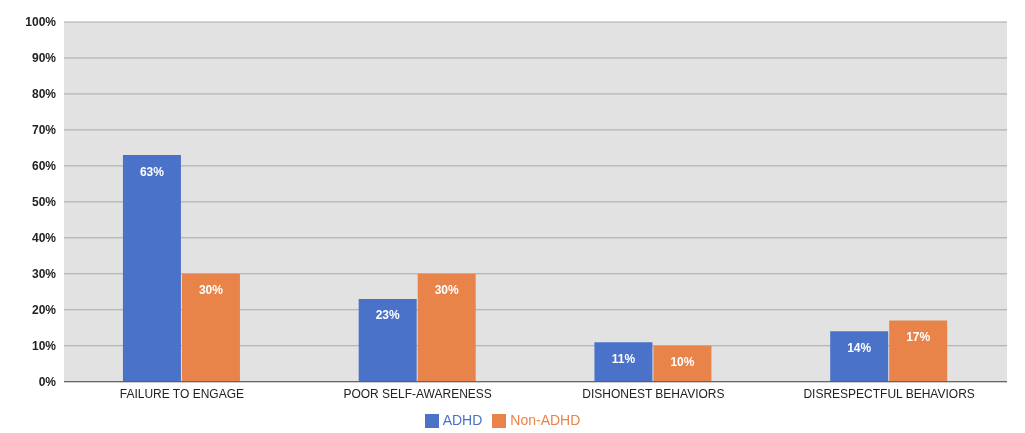 This screenshot has height=433, width=1025. What do you see at coordinates (41, 22) in the screenshot?
I see `y-tick-label: 100%` at bounding box center [41, 22].